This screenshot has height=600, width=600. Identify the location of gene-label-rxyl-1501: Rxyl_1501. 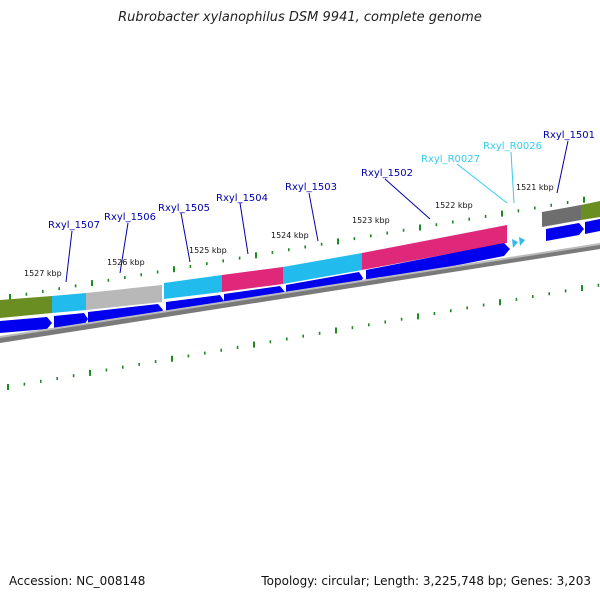
(569, 135).